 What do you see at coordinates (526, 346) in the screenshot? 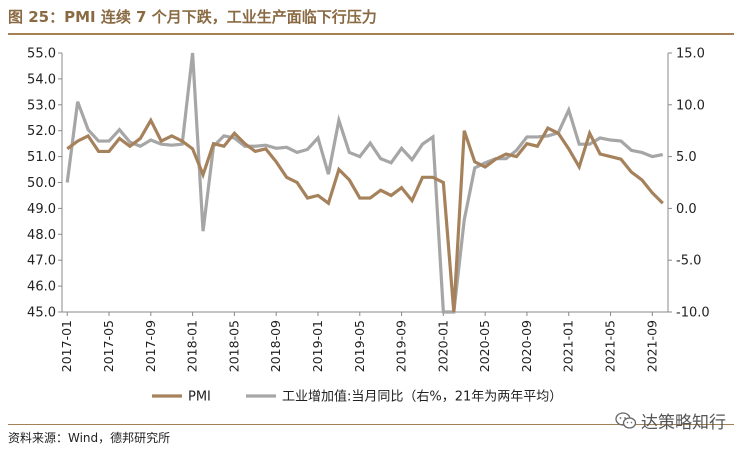
I see `x-tick-label: 2020-09` at bounding box center [526, 346].